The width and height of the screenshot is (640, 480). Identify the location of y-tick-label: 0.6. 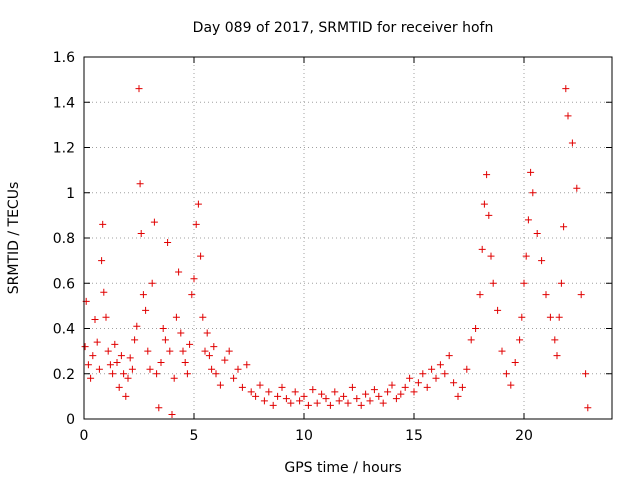
(64, 284).